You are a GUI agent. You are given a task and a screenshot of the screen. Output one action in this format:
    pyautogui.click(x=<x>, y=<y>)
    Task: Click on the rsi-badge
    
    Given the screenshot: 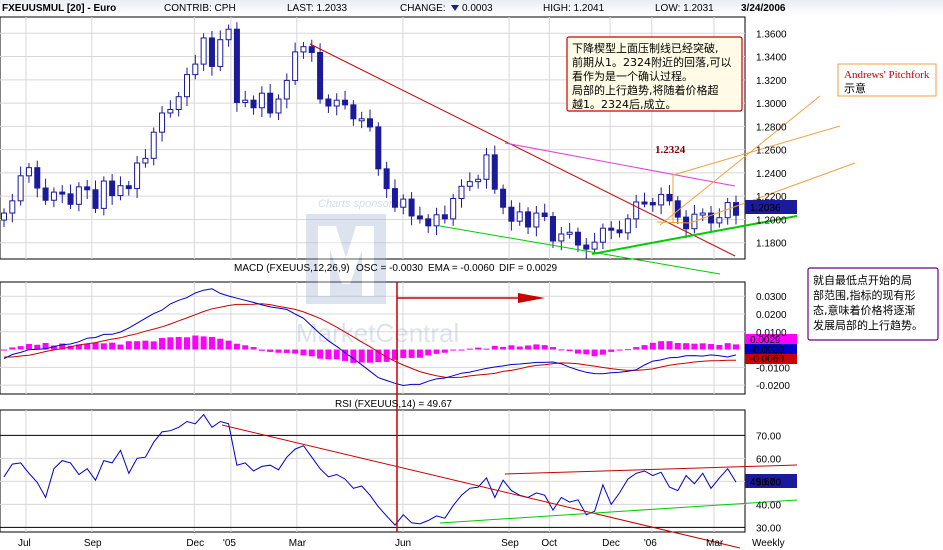 What is the action you would take?
    pyautogui.click(x=771, y=481)
    